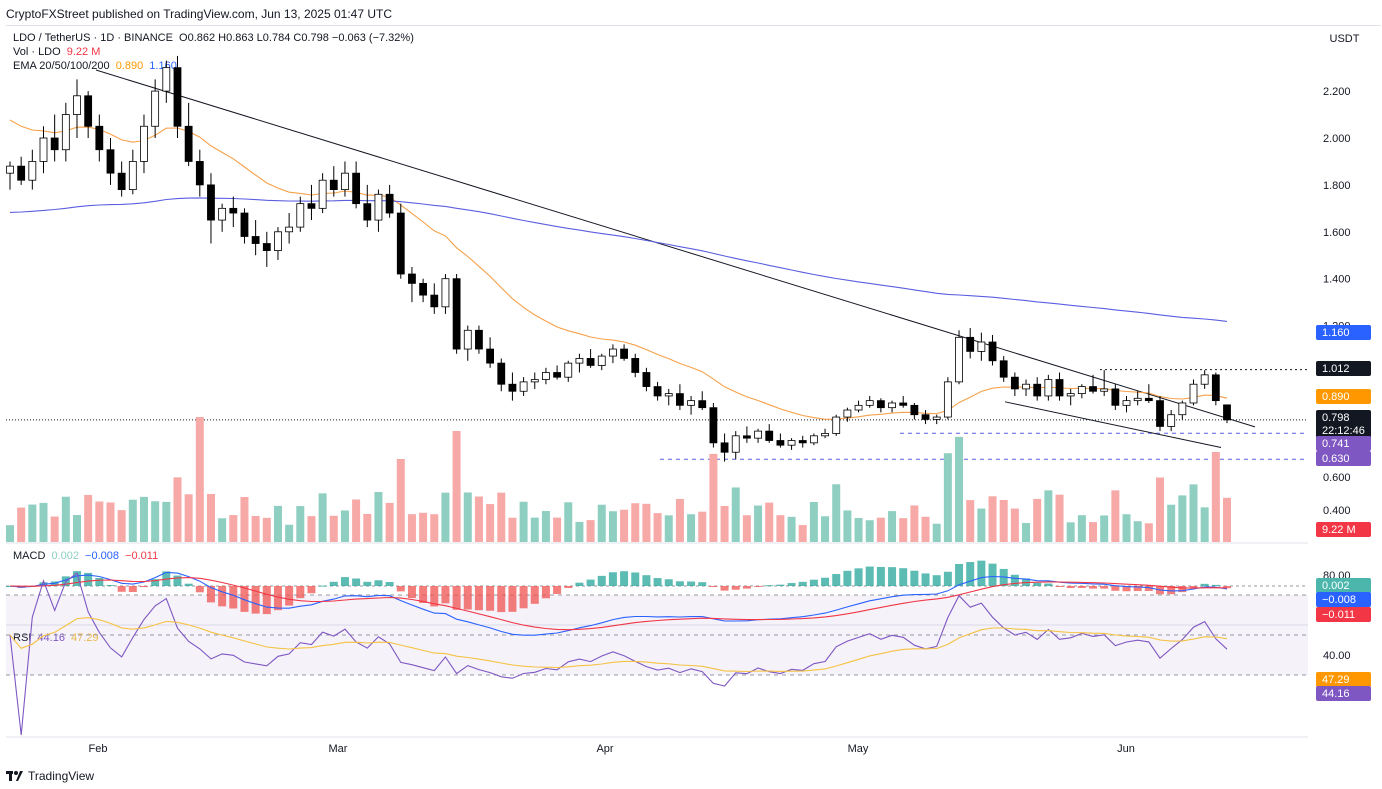  What do you see at coordinates (58, 52) in the screenshot?
I see `volume-legend: Vol · LDO 9.22 M` at bounding box center [58, 52].